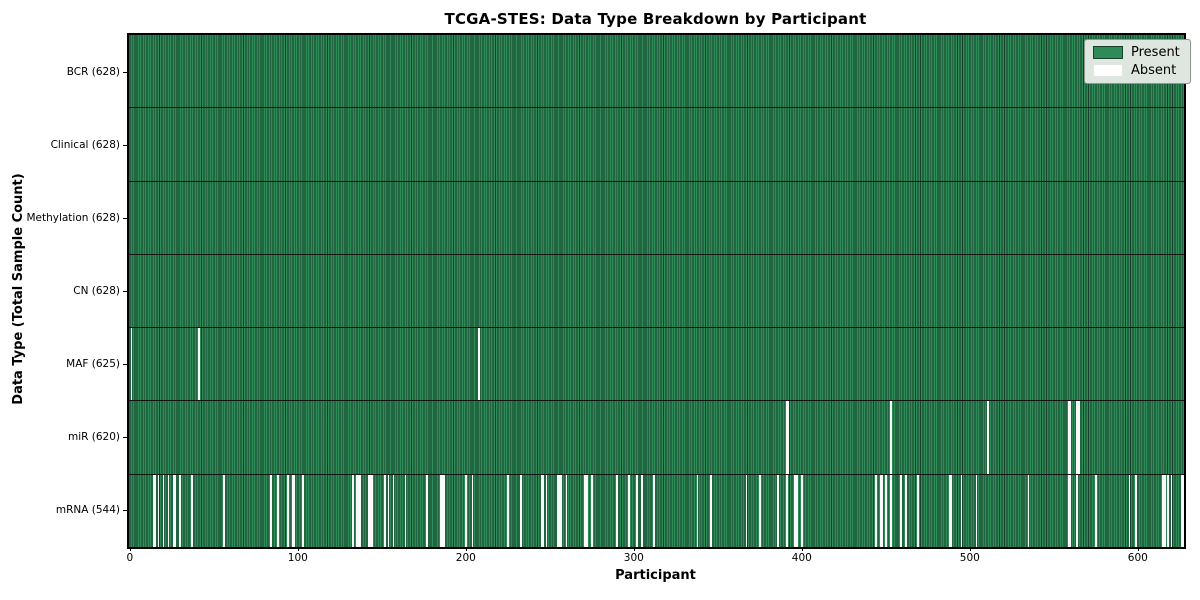 The width and height of the screenshot is (1200, 600). Describe the element at coordinates (656, 217) in the screenshot. I see `heatmap-row-methylation` at that location.